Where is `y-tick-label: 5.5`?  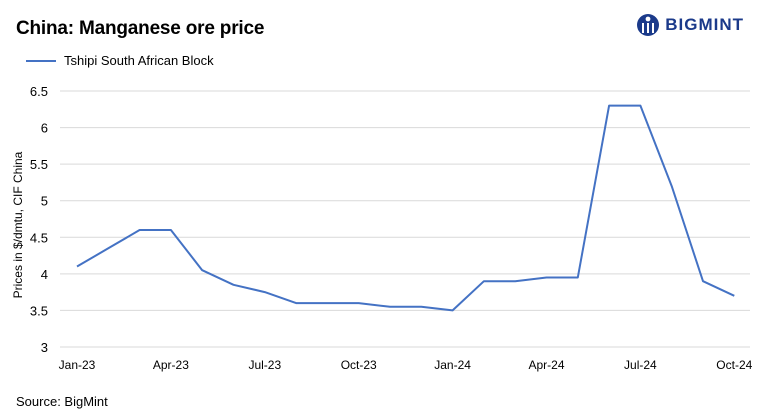
y-tick-label: 5.5 is located at coordinates (39, 164).